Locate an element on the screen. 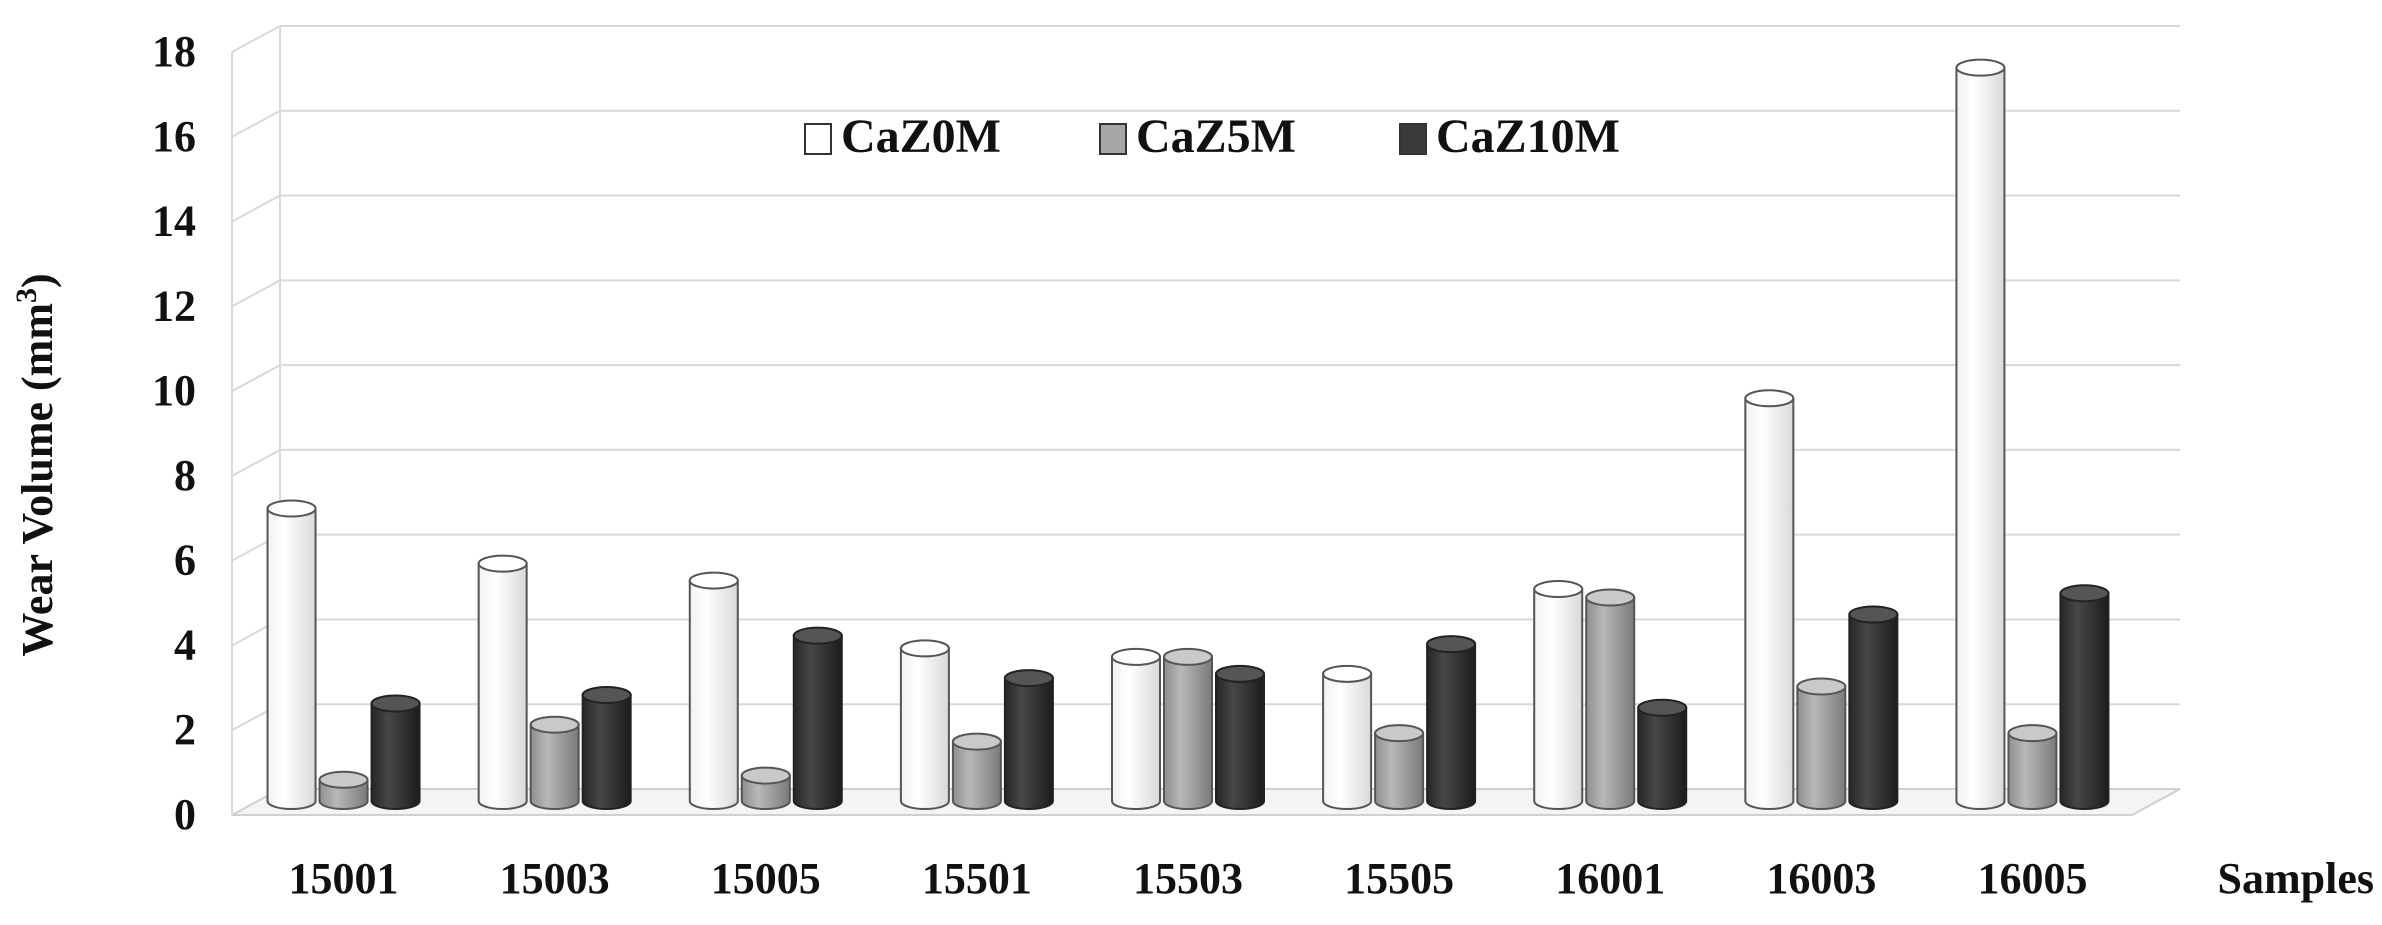 The width and height of the screenshot is (2382, 925). y-tick-label: 2 is located at coordinates (185, 729).